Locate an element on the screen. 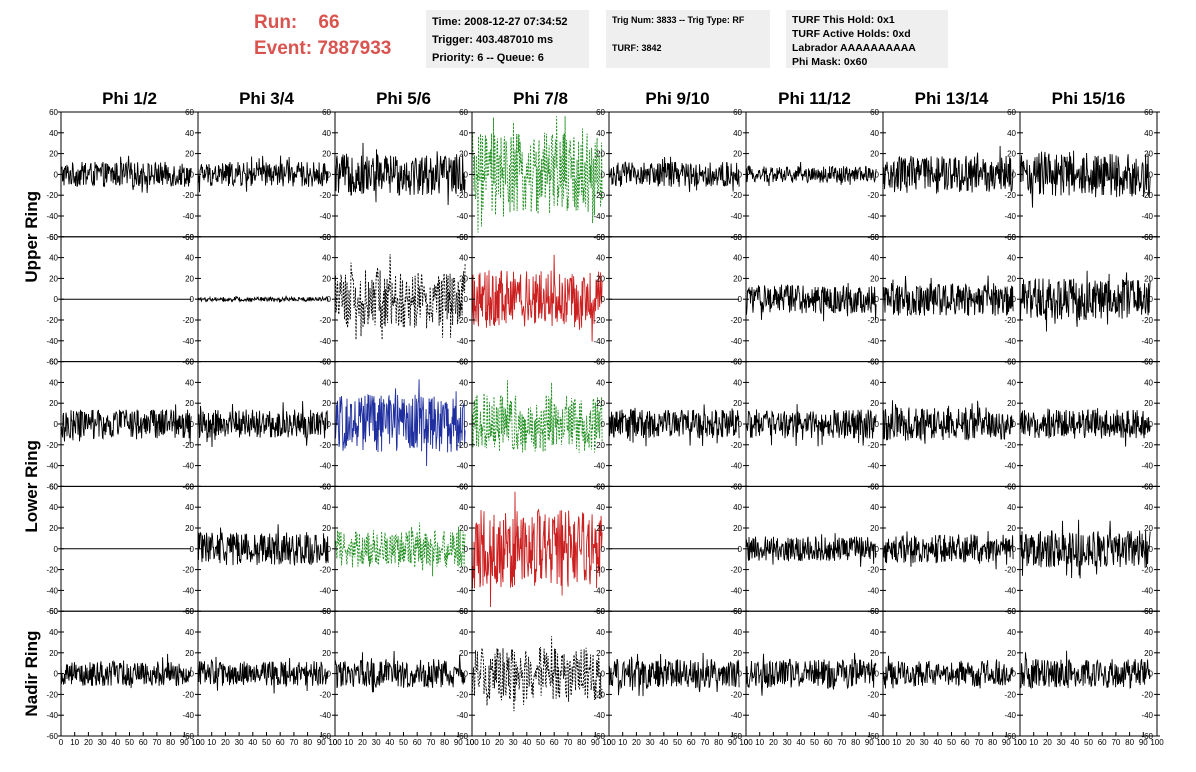  event-row: Event: 7887933 is located at coordinates (322, 49).